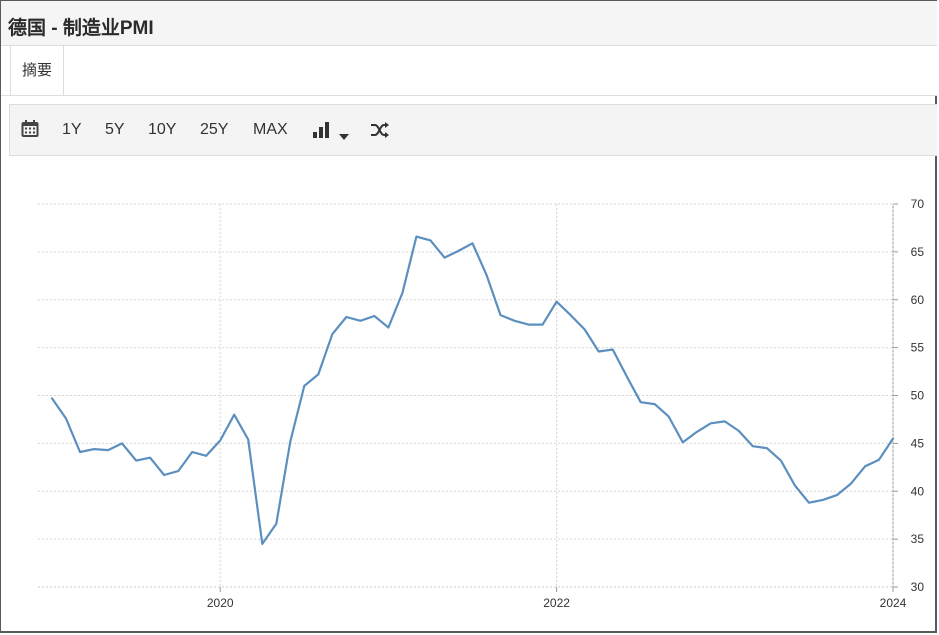  What do you see at coordinates (162, 129) in the screenshot?
I see `range-10y-button: 10Y` at bounding box center [162, 129].